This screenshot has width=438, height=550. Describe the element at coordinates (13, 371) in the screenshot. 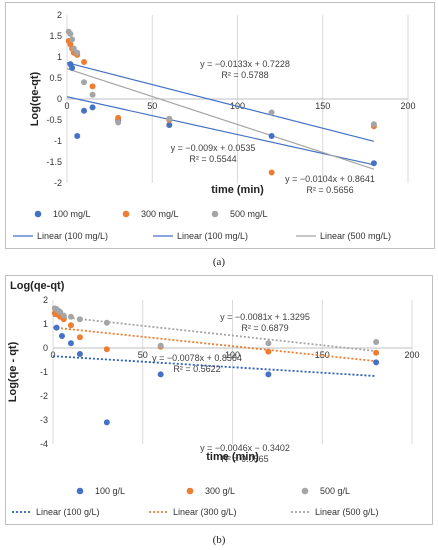

I see `y-axis-title: Log(qe - qt)` at that location.